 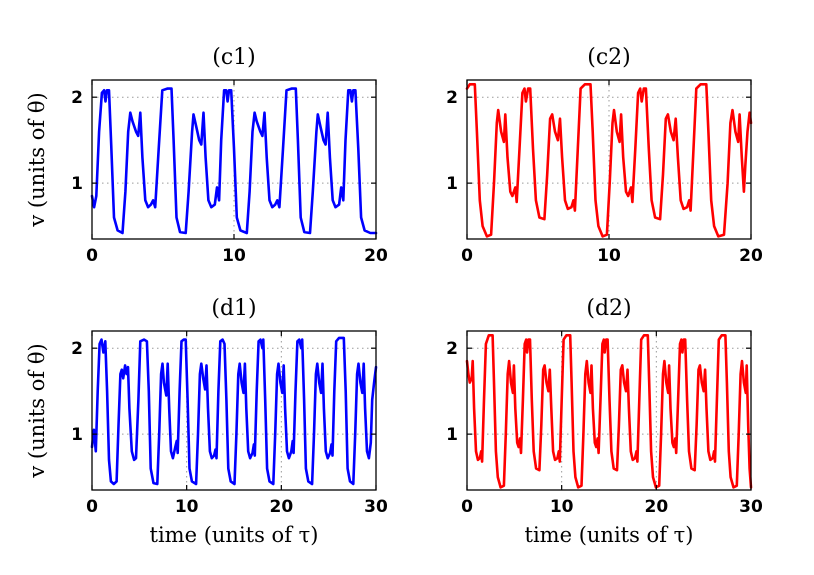 I want to click on panel-title: (d2), so click(x=608, y=308).